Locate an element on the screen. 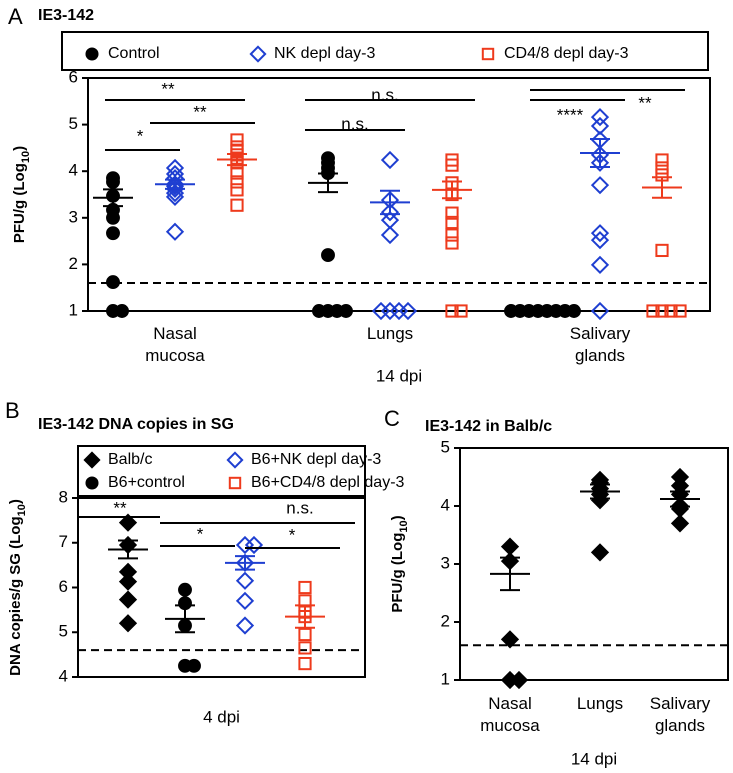  panel-label: C is located at coordinates (392, 418).